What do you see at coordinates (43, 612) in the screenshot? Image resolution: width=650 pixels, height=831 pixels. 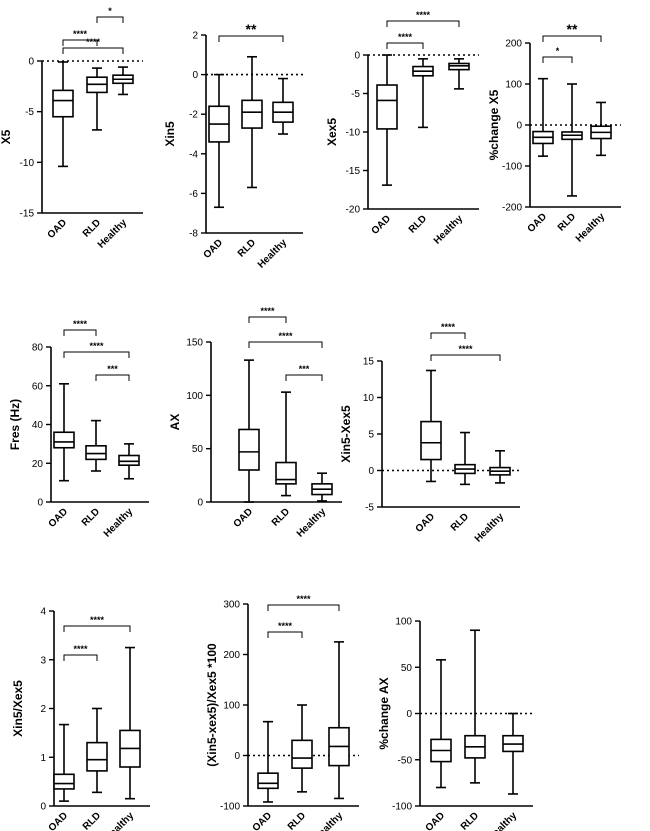 I see `y-tick-label: 4` at bounding box center [43, 612].